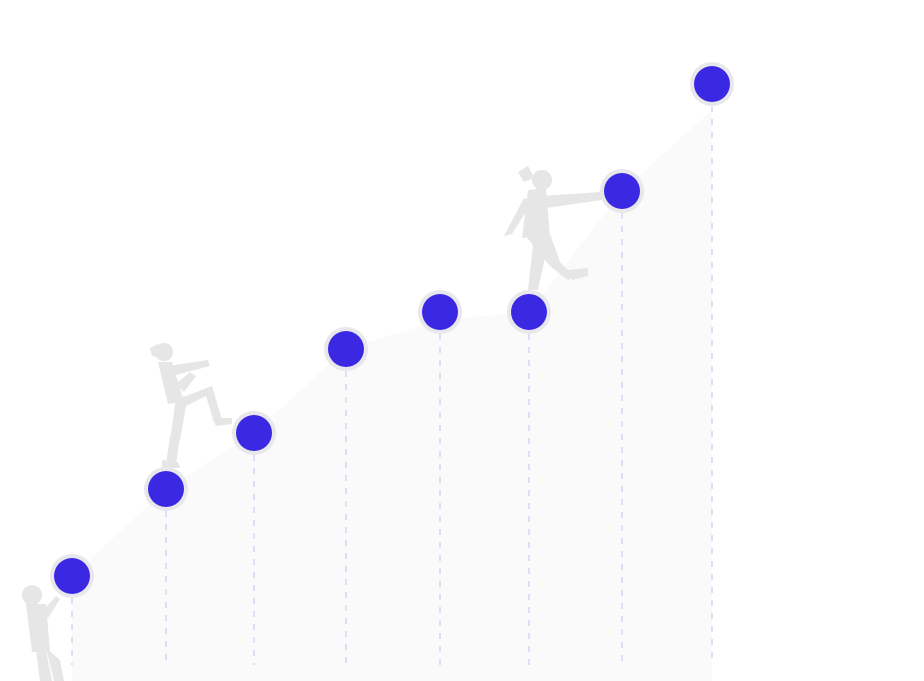 The width and height of the screenshot is (924, 681). I want to click on climber-bottom, so click(43, 633).